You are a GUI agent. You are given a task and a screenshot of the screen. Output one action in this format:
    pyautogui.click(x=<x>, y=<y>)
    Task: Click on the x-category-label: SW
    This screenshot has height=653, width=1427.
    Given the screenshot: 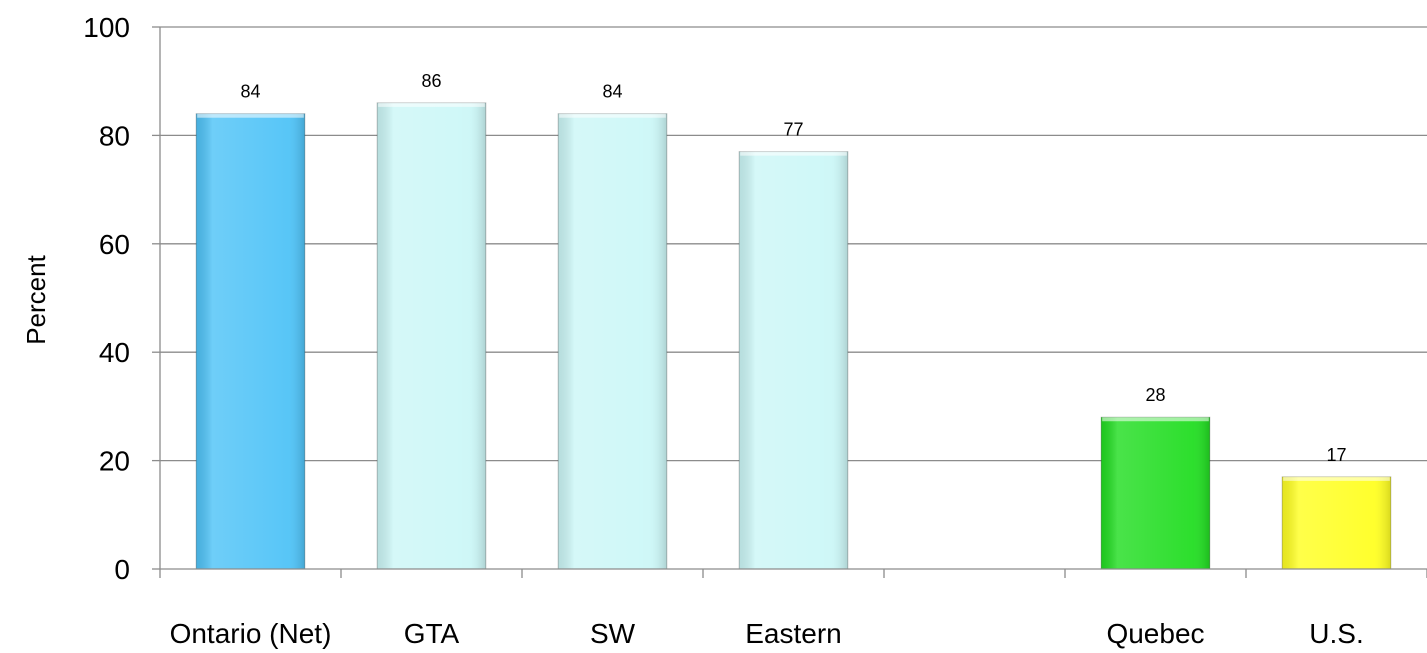 What is the action you would take?
    pyautogui.click(x=613, y=633)
    